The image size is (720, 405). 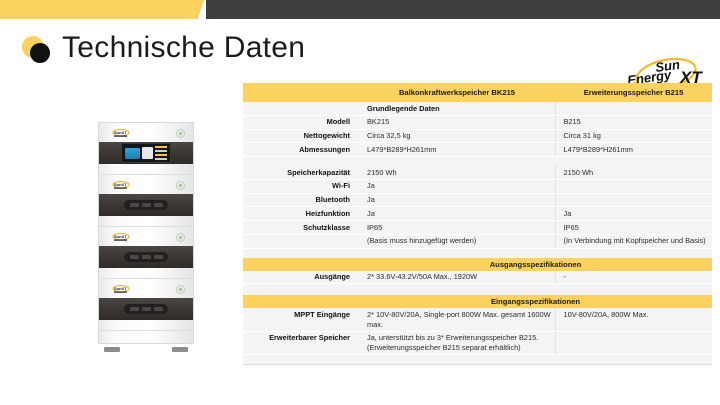 I want to click on row-label: Ausgänge, so click(x=301, y=277).